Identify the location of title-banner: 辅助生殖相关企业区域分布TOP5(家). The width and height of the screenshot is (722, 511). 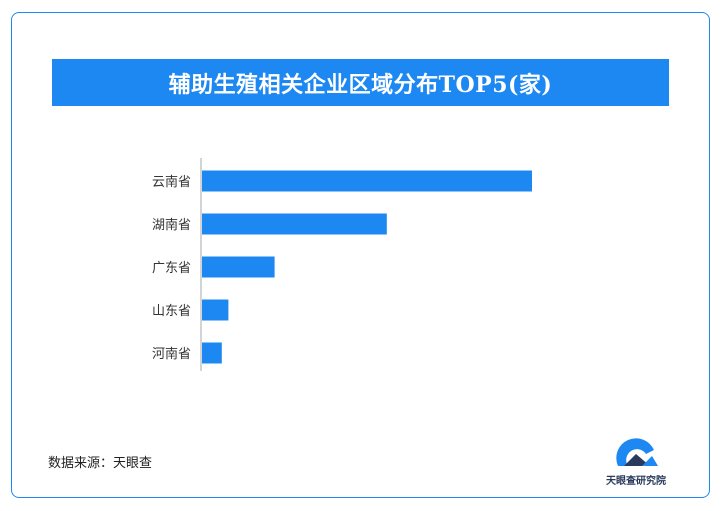
(360, 82).